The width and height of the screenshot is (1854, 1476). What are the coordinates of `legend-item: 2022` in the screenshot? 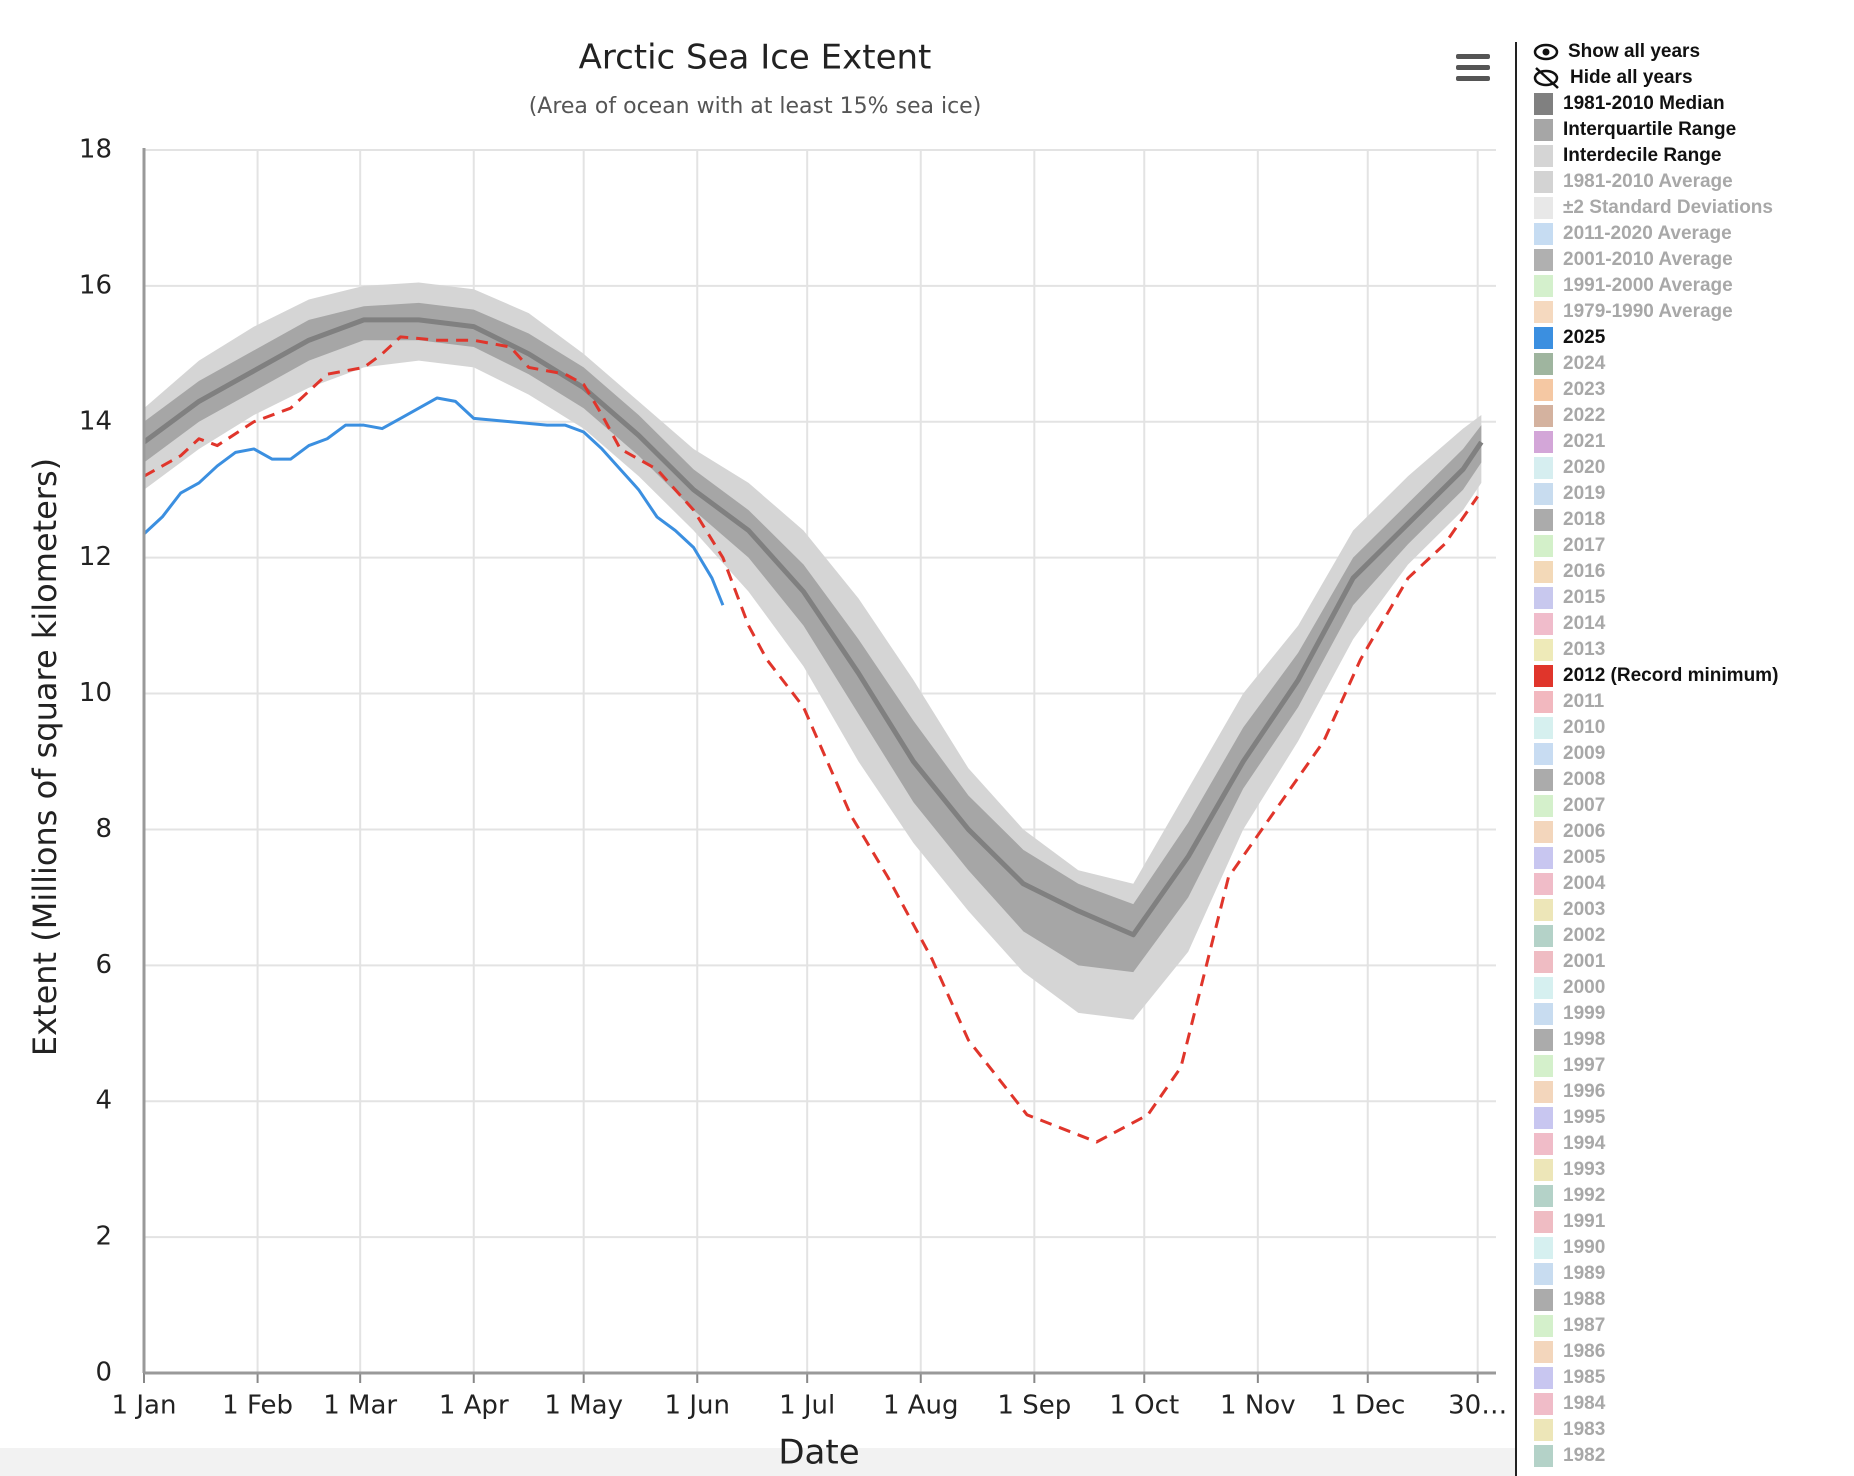 It's located at (1569, 416).